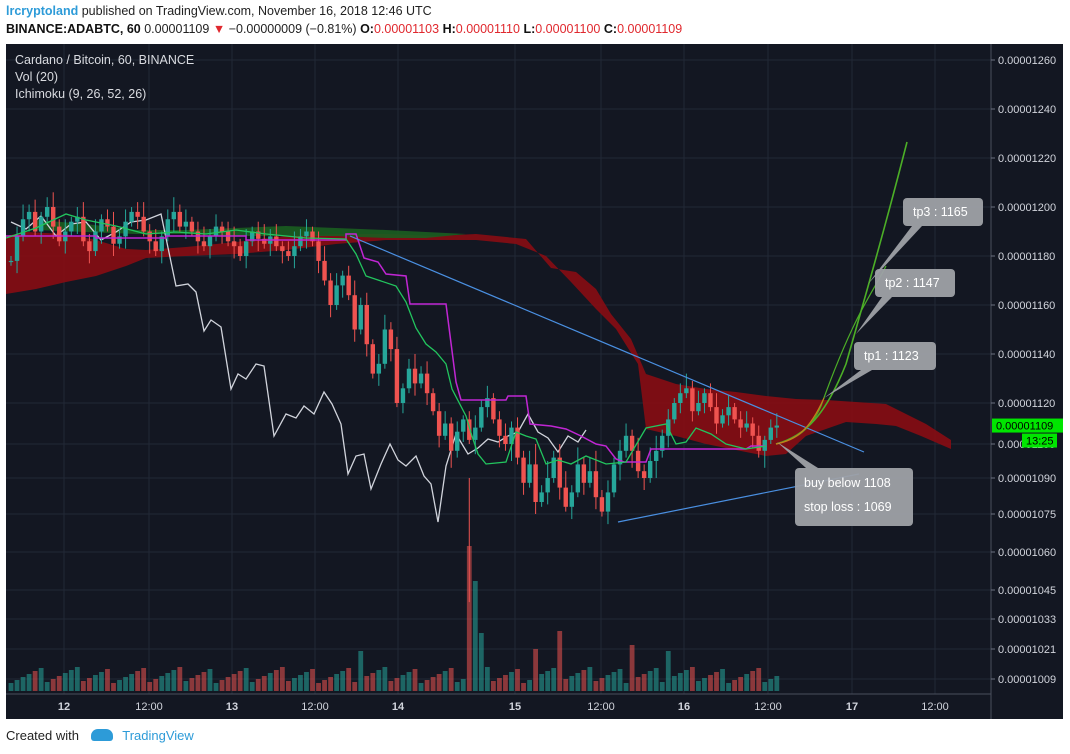 This screenshot has width=1070, height=754. Describe the element at coordinates (1027, 479) in the screenshot. I see `price-tick-label: 0.00001090` at that location.